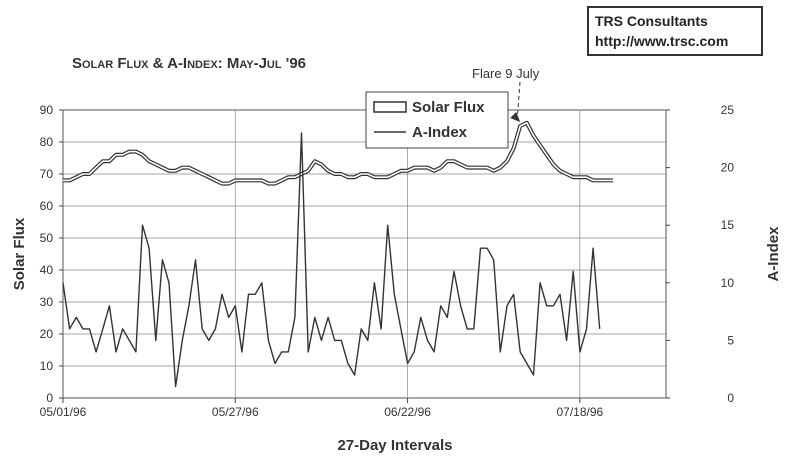 Image resolution: width=790 pixels, height=457 pixels. What do you see at coordinates (47, 110) in the screenshot?
I see `y-tick-label: 90` at bounding box center [47, 110].